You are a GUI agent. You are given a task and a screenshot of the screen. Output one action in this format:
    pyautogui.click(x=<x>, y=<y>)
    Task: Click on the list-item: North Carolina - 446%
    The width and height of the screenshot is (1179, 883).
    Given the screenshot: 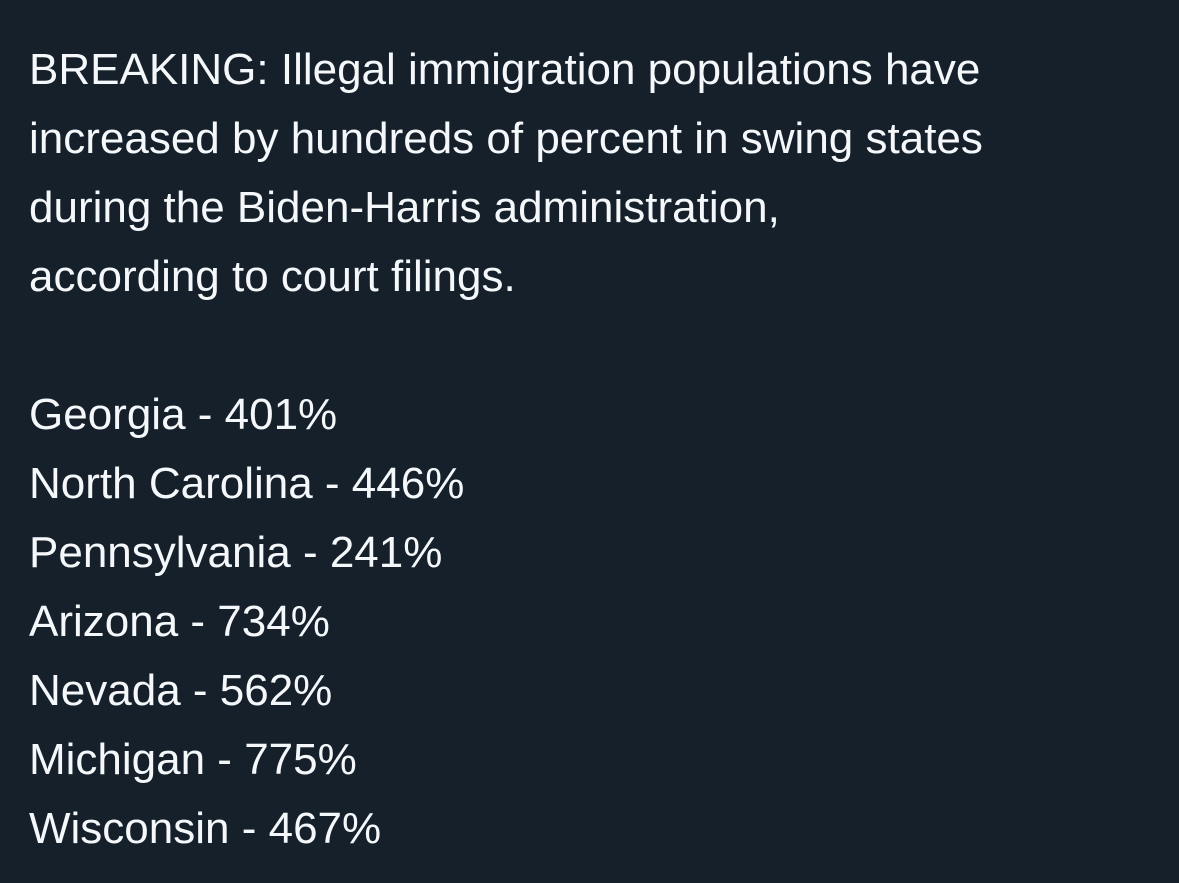 What is the action you would take?
    pyautogui.click(x=247, y=483)
    